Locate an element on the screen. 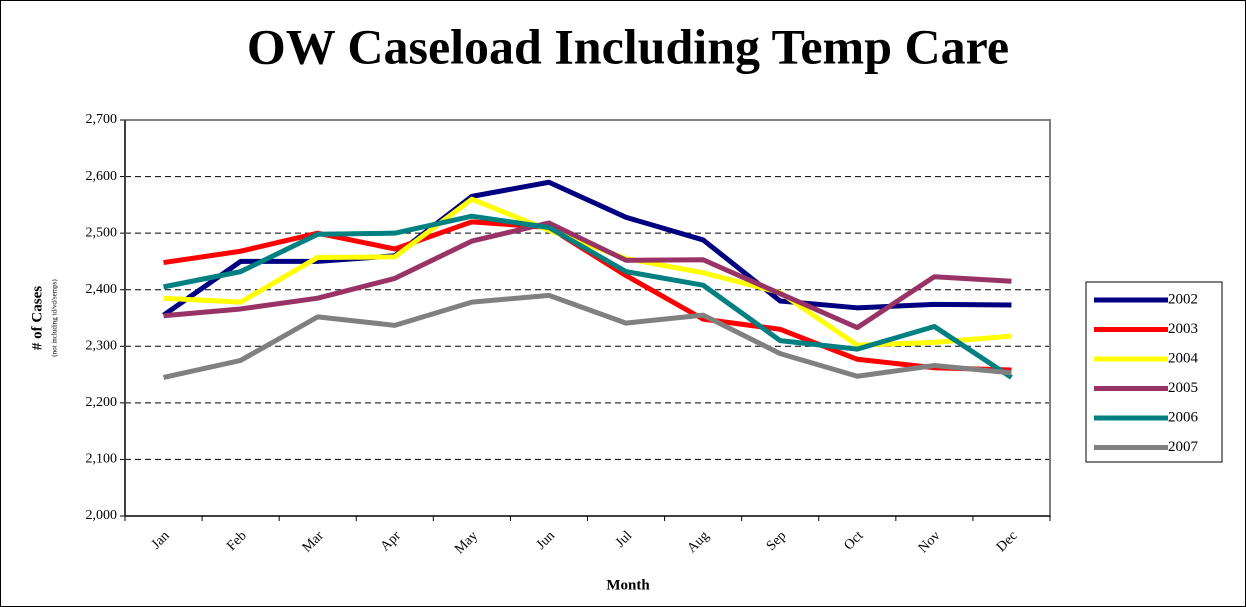 Image resolution: width=1246 pixels, height=607 pixels. y-tick-label: 2,300 is located at coordinates (102, 346).